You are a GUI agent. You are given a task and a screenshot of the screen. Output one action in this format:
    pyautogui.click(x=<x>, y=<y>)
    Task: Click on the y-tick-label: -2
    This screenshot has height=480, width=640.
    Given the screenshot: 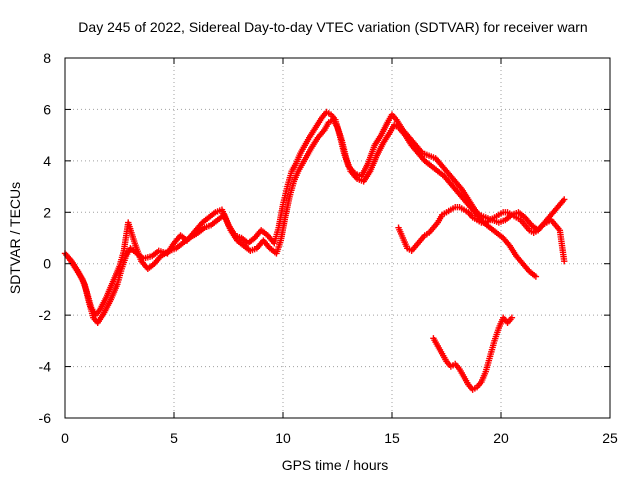 What is the action you would take?
    pyautogui.click(x=45, y=315)
    